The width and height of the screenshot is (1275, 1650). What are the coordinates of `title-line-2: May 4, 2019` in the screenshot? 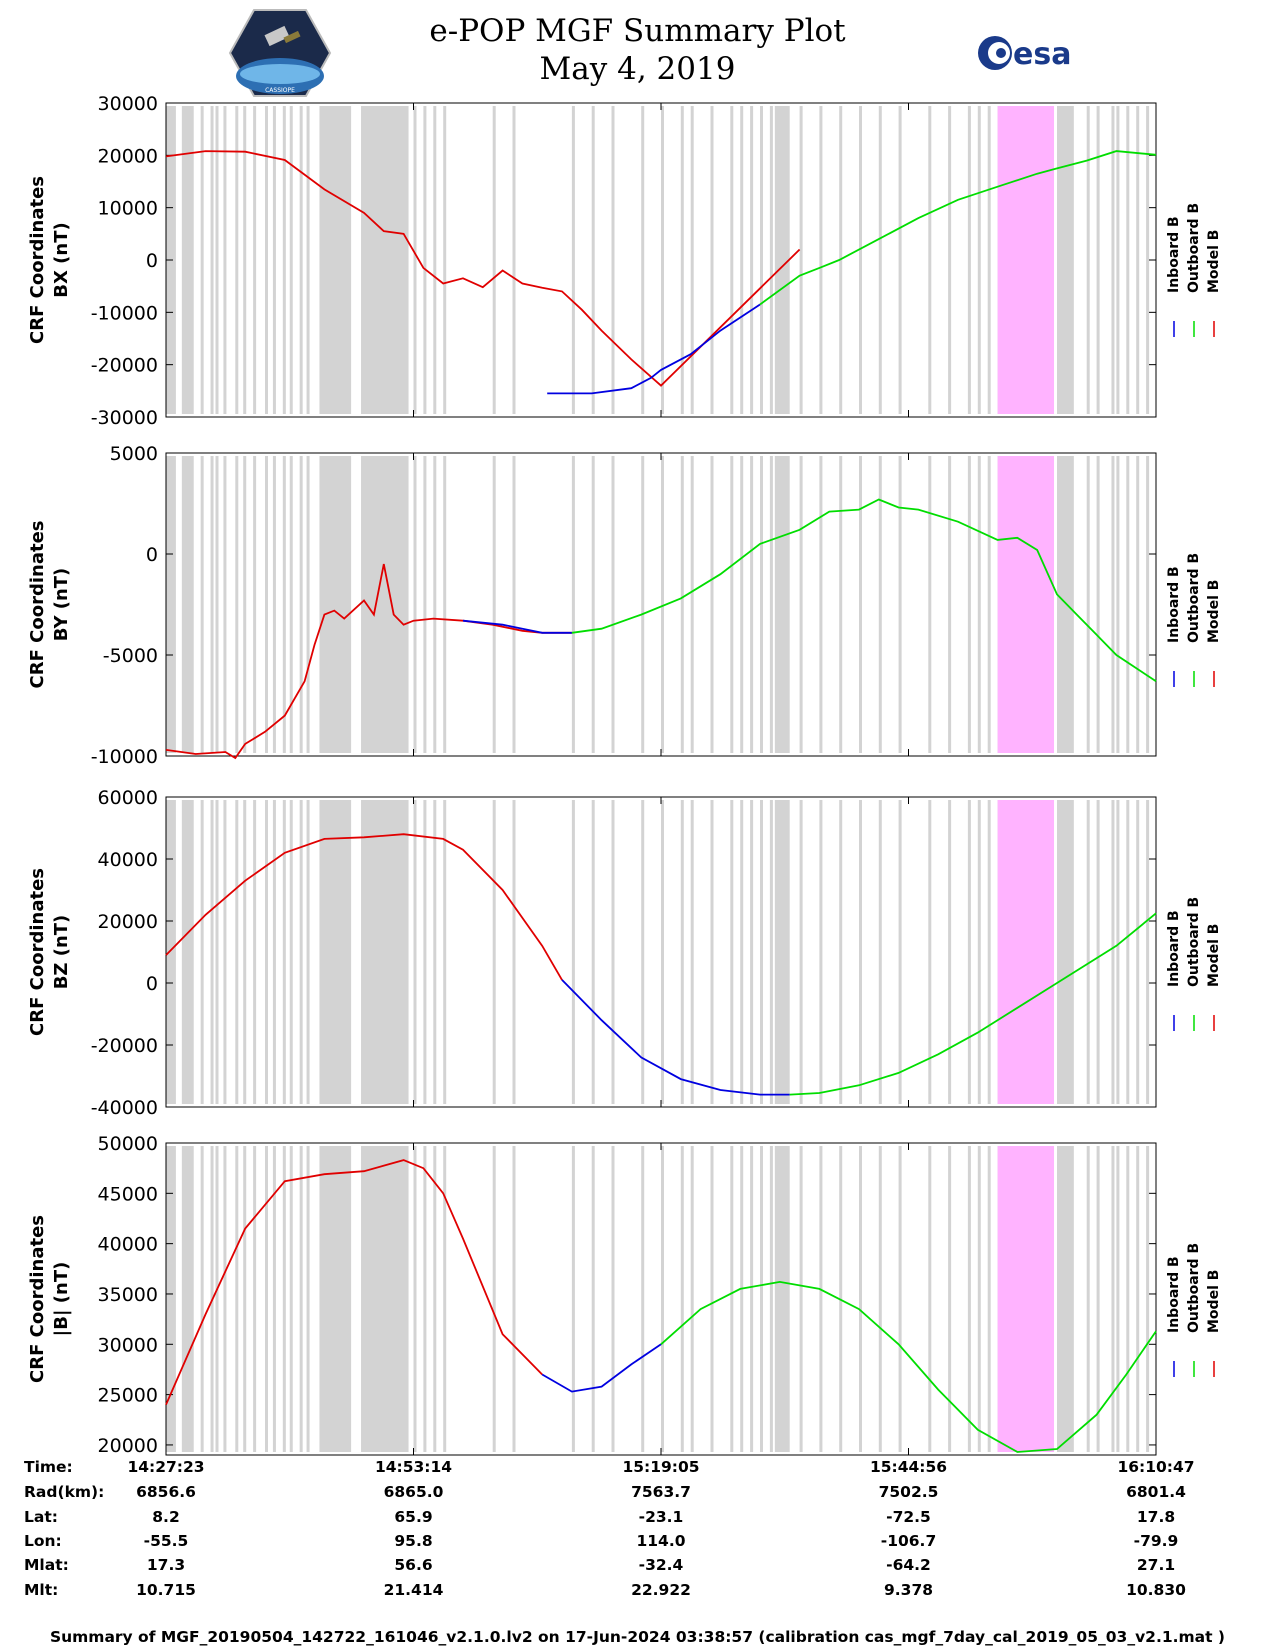 It's located at (637, 69).